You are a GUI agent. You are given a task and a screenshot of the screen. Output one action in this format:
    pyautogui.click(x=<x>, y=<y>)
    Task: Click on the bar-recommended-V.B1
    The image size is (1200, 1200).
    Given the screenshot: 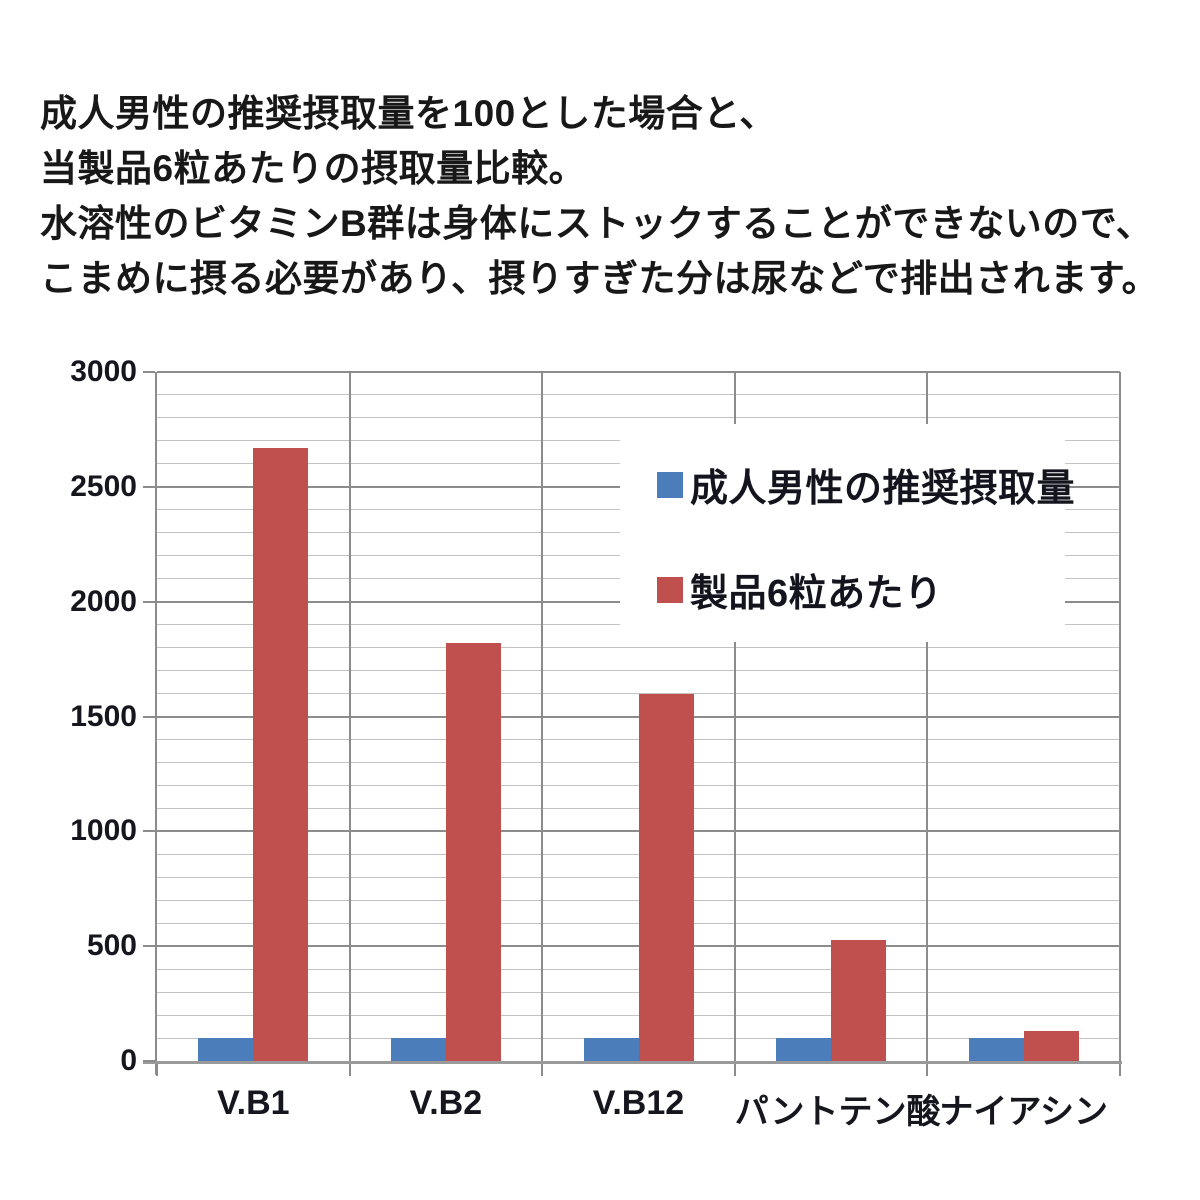 What is the action you would take?
    pyautogui.click(x=226, y=1049)
    